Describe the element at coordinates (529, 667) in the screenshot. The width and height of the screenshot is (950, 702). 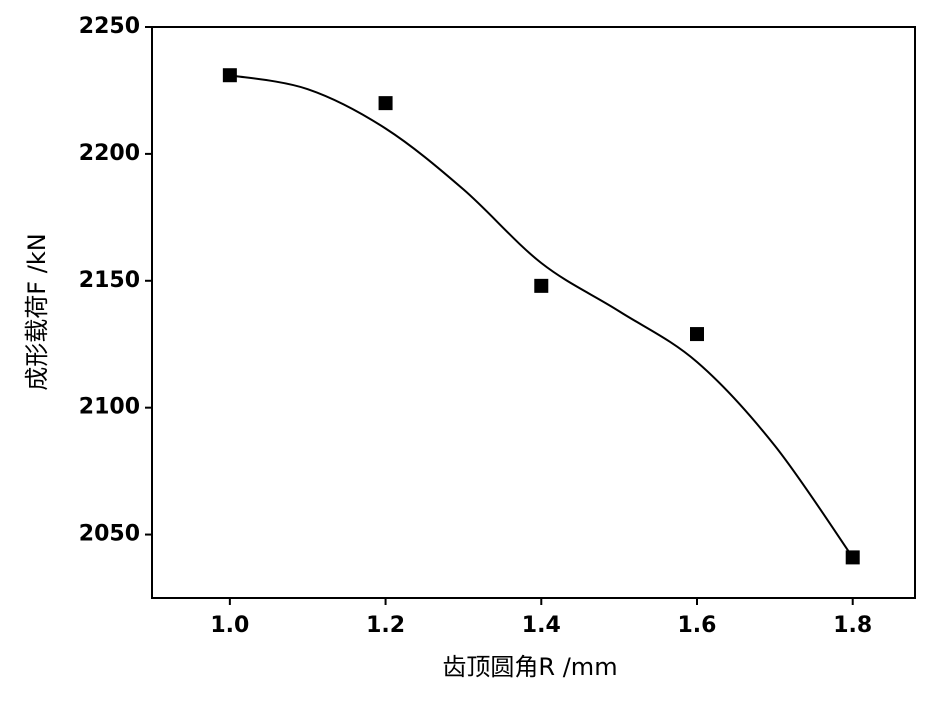
I see `x-axis-title: 齿顶圆角R /mm` at that location.